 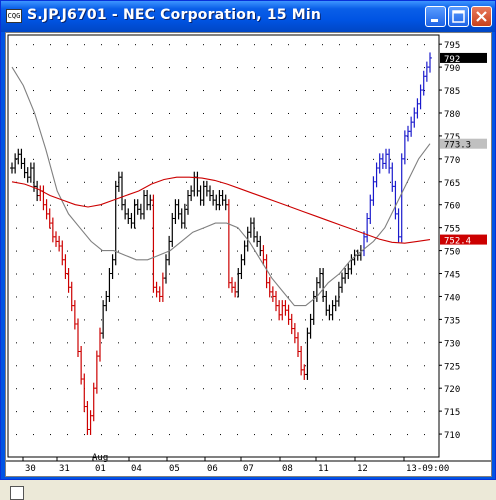 What do you see at coordinates (452, 390) in the screenshot?
I see `y-tick-label: 720` at bounding box center [452, 390].